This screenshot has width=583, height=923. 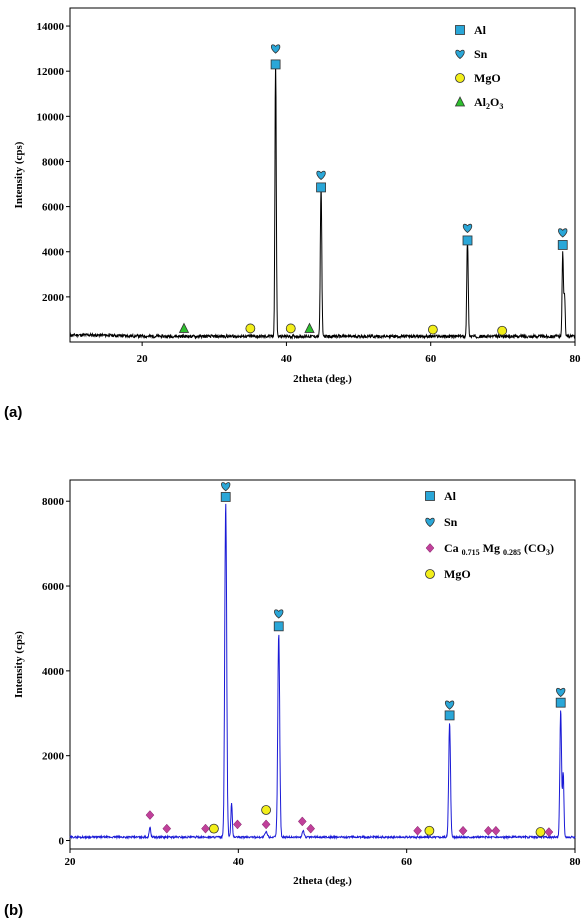 What do you see at coordinates (430, 548) in the screenshot?
I see `legend-marker-diamond` at bounding box center [430, 548].